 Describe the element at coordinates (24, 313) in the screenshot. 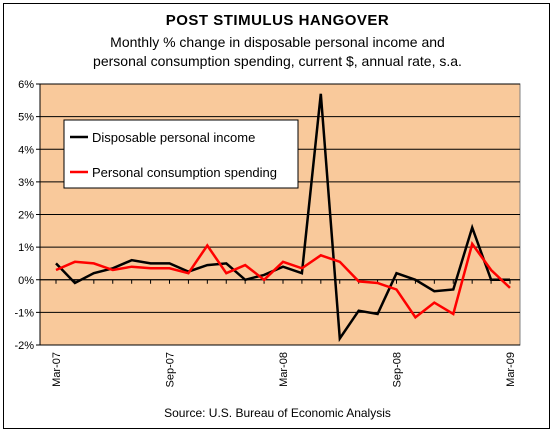

I see `y-tick-label: -1%` at that location.